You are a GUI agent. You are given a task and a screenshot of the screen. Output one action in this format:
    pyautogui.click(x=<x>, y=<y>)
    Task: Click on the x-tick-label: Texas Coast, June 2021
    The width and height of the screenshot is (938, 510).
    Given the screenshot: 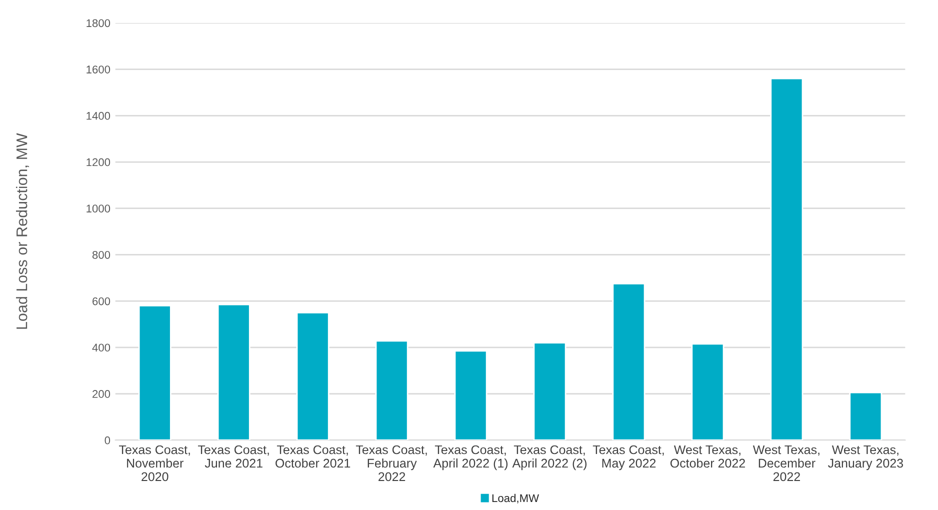 What is the action you would take?
    pyautogui.click(x=233, y=456)
    